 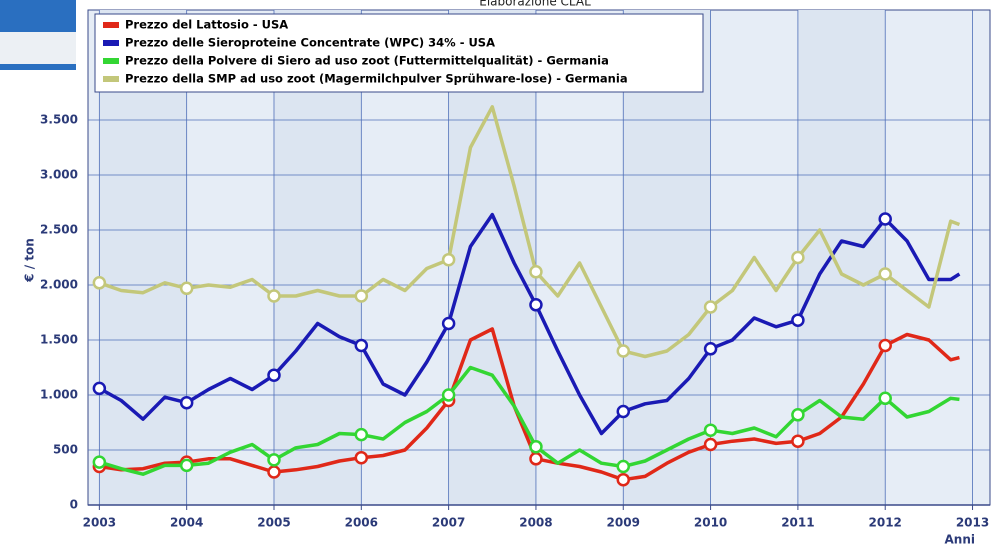 What do you see at coordinates (273, 523) in the screenshot?
I see `x-tick-label: 2005` at bounding box center [273, 523].